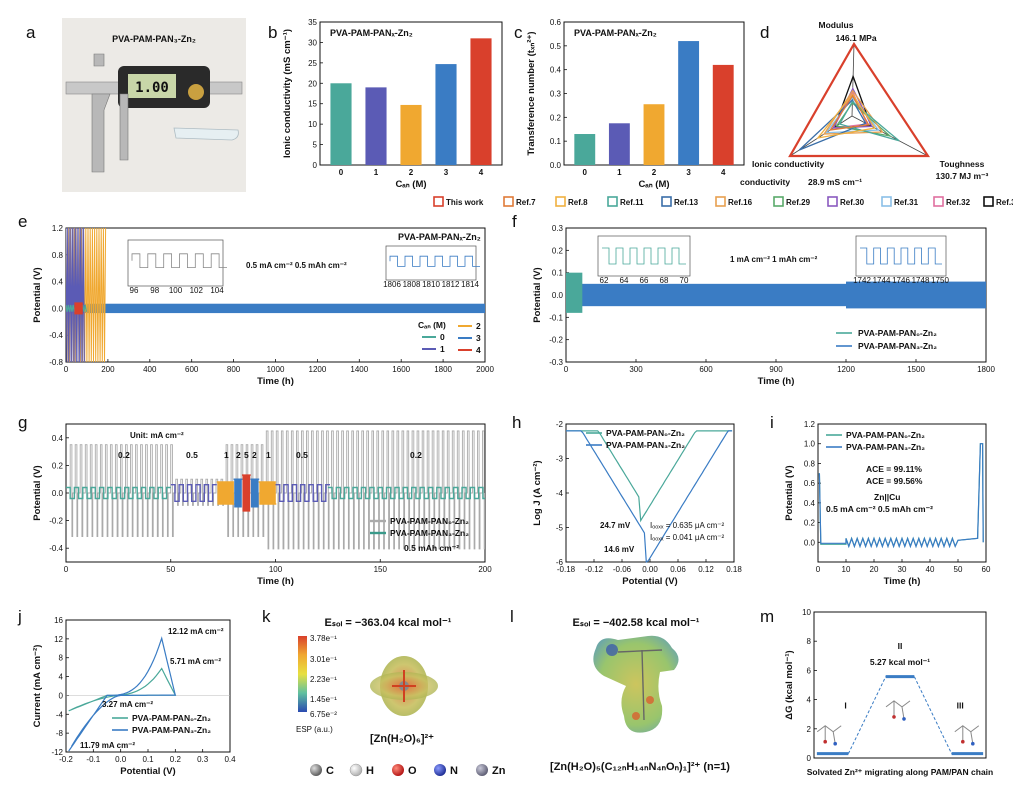 The width and height of the screenshot is (1013, 795). I want to click on caliper-jaw-lower, so click(101, 133).